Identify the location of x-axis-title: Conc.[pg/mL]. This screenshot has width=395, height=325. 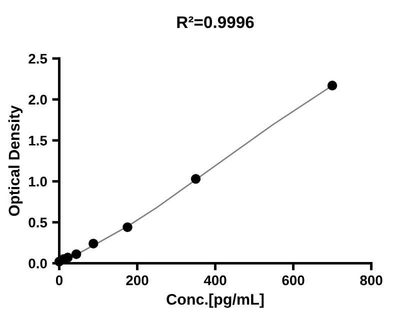
(215, 301).